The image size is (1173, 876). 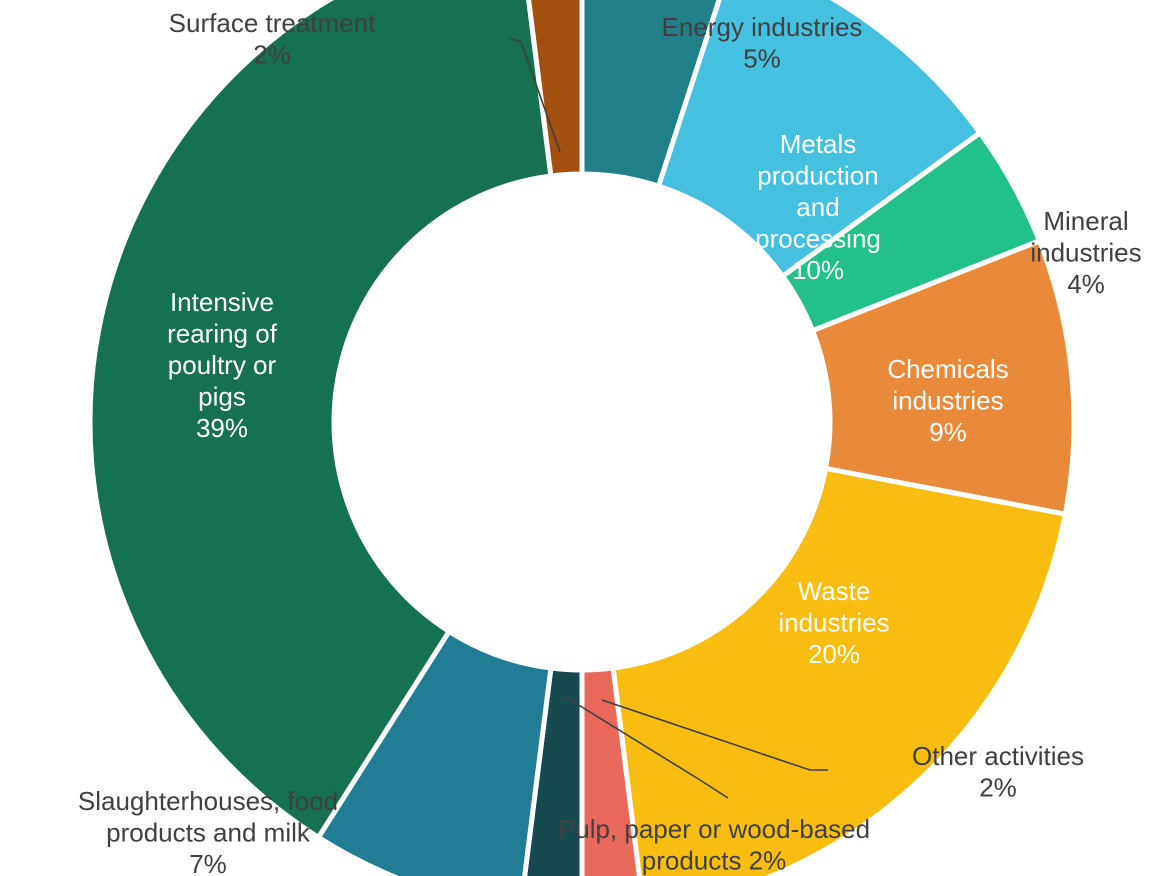 What do you see at coordinates (818, 270) in the screenshot?
I see `label-line: 10%` at bounding box center [818, 270].